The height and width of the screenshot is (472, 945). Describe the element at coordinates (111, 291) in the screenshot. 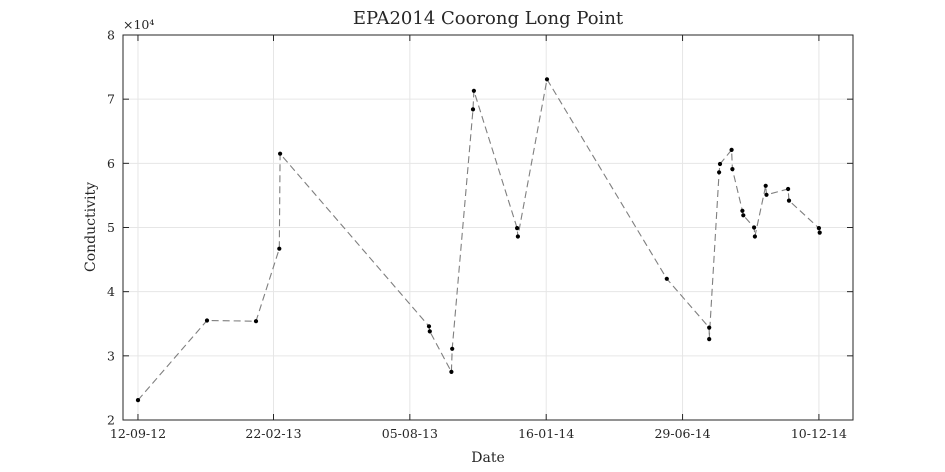

I see `y-tick-label: 4` at that location.